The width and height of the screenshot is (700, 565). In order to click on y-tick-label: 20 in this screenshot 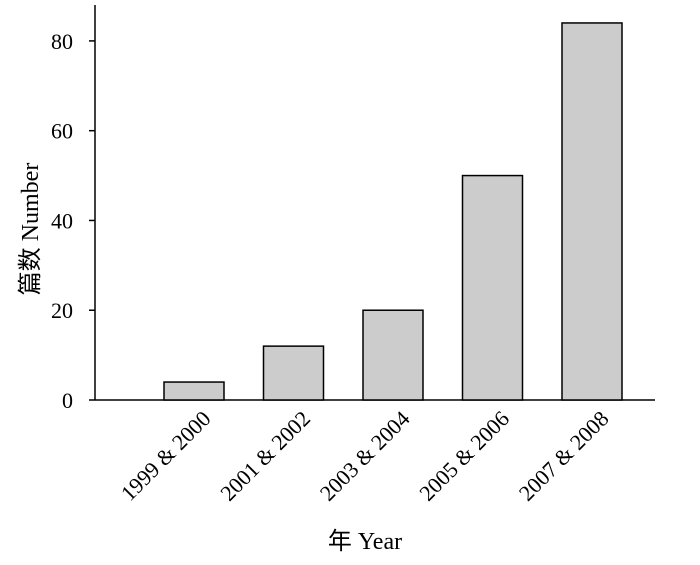, I will do `click(62, 310)`.